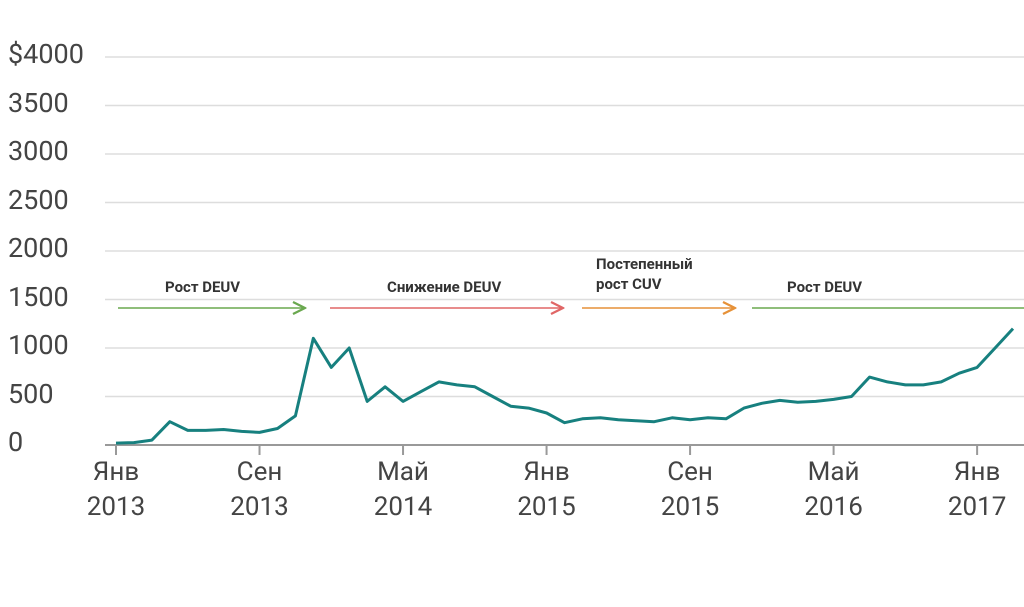  What do you see at coordinates (259, 489) in the screenshot?
I see `x-tick-label: Сен 2013` at bounding box center [259, 489].